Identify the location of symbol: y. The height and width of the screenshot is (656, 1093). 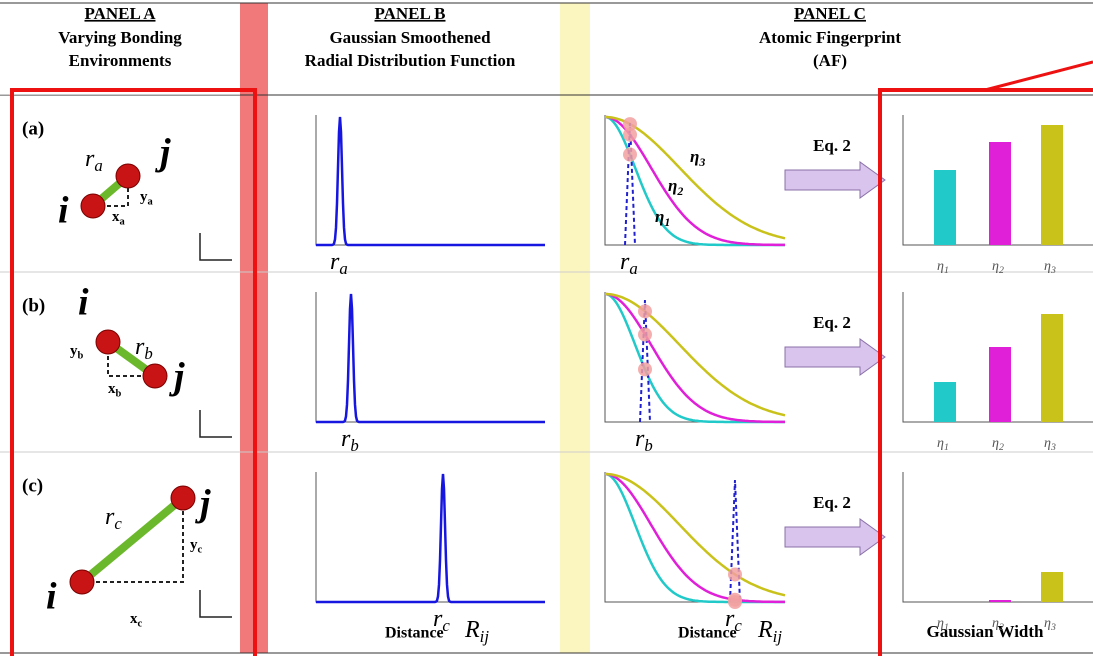
(74, 351).